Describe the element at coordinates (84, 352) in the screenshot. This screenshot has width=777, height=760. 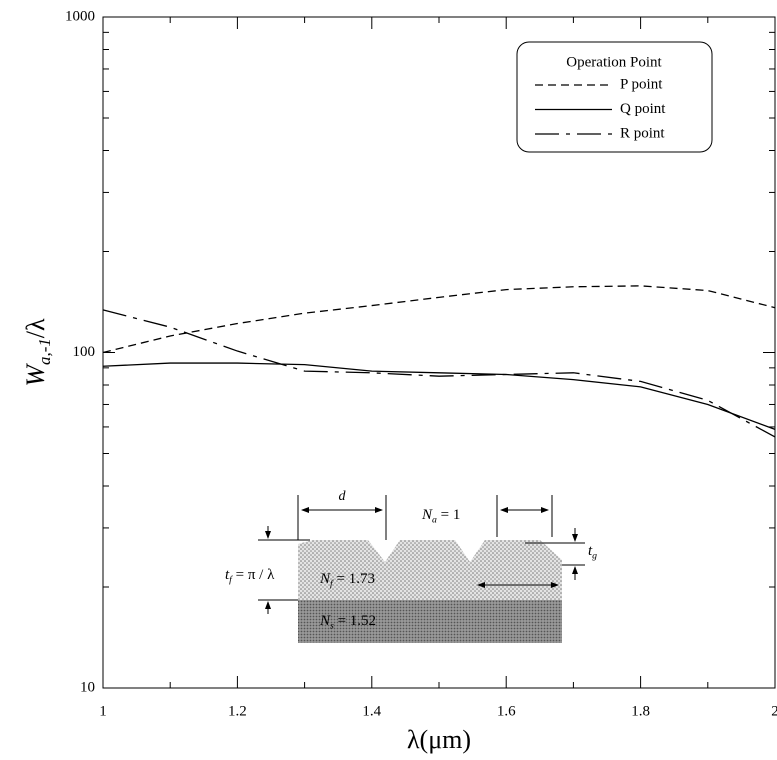
I see `y-tick-label: 100` at that location.